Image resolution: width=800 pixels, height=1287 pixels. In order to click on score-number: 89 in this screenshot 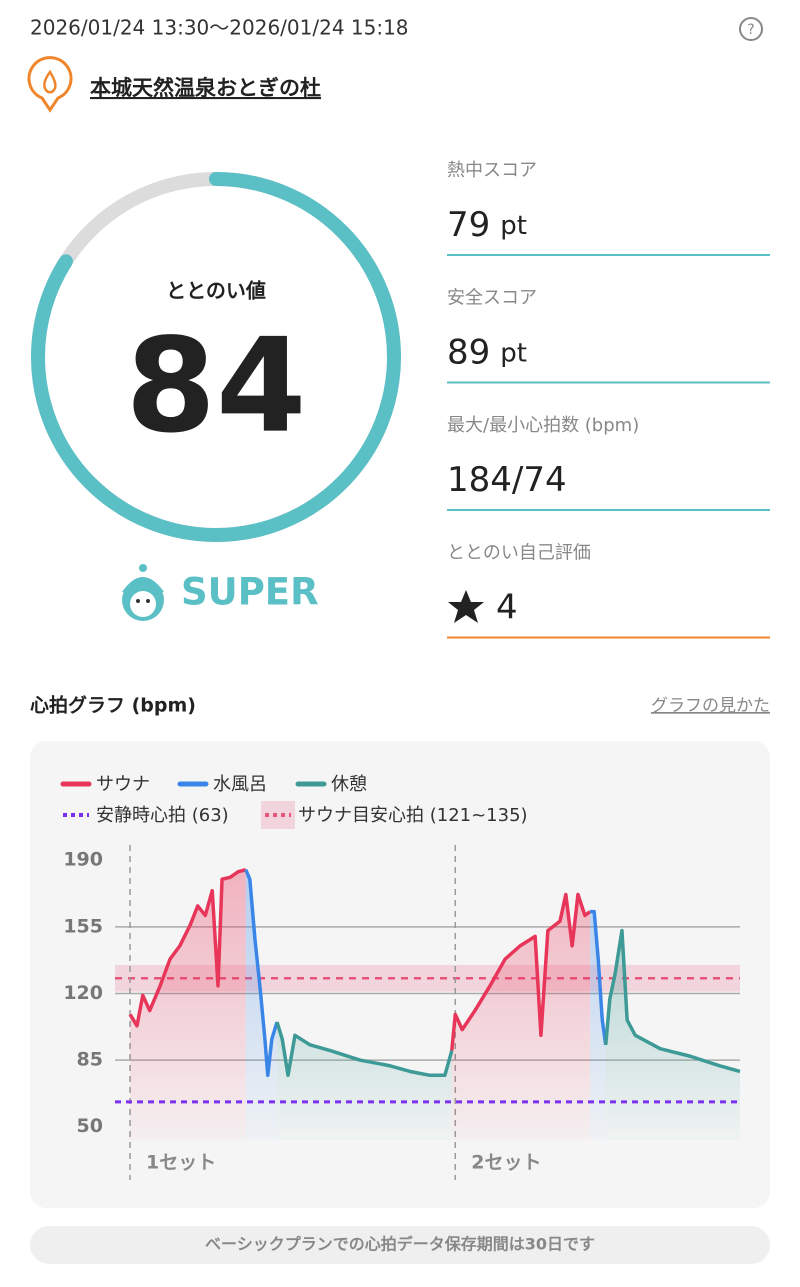, I will do `click(468, 352)`.